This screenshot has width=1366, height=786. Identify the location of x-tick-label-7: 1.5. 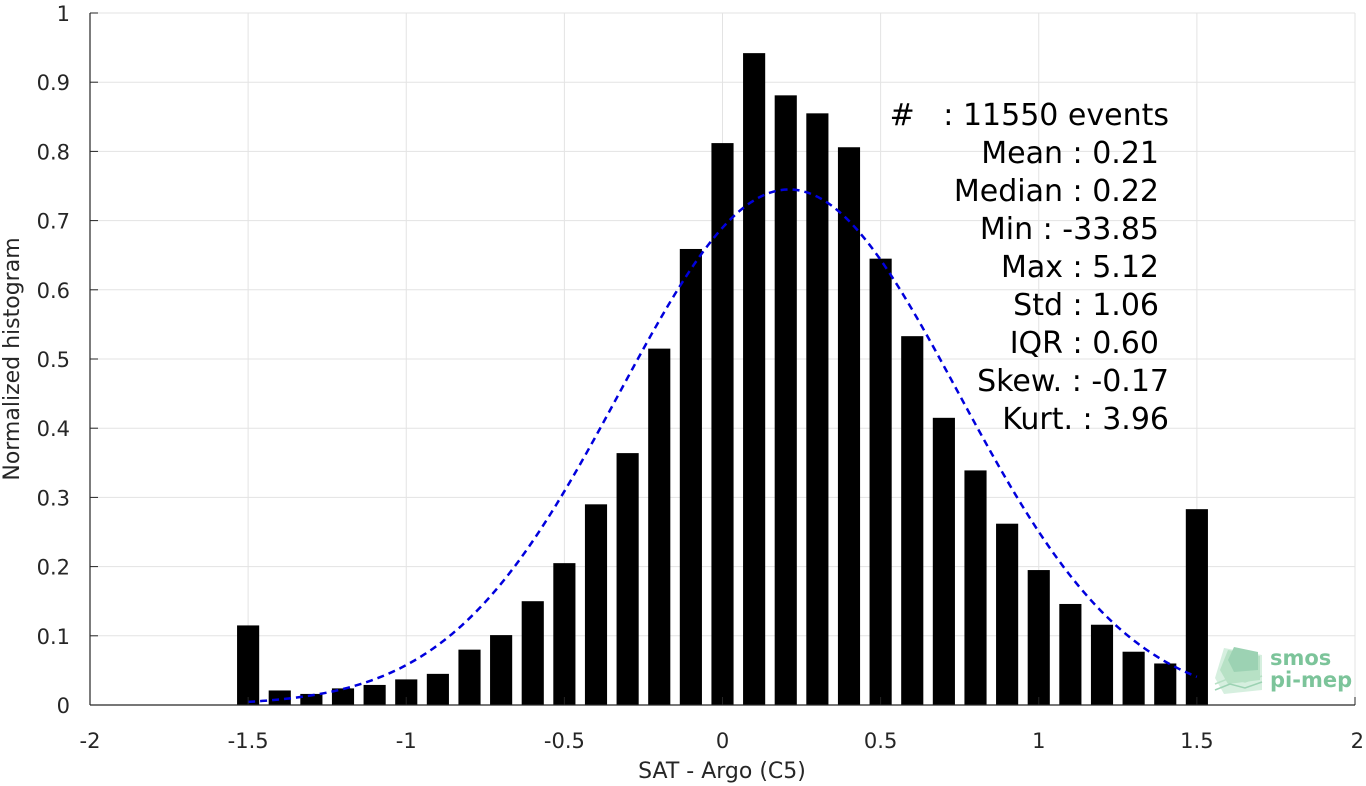
(1196, 741).